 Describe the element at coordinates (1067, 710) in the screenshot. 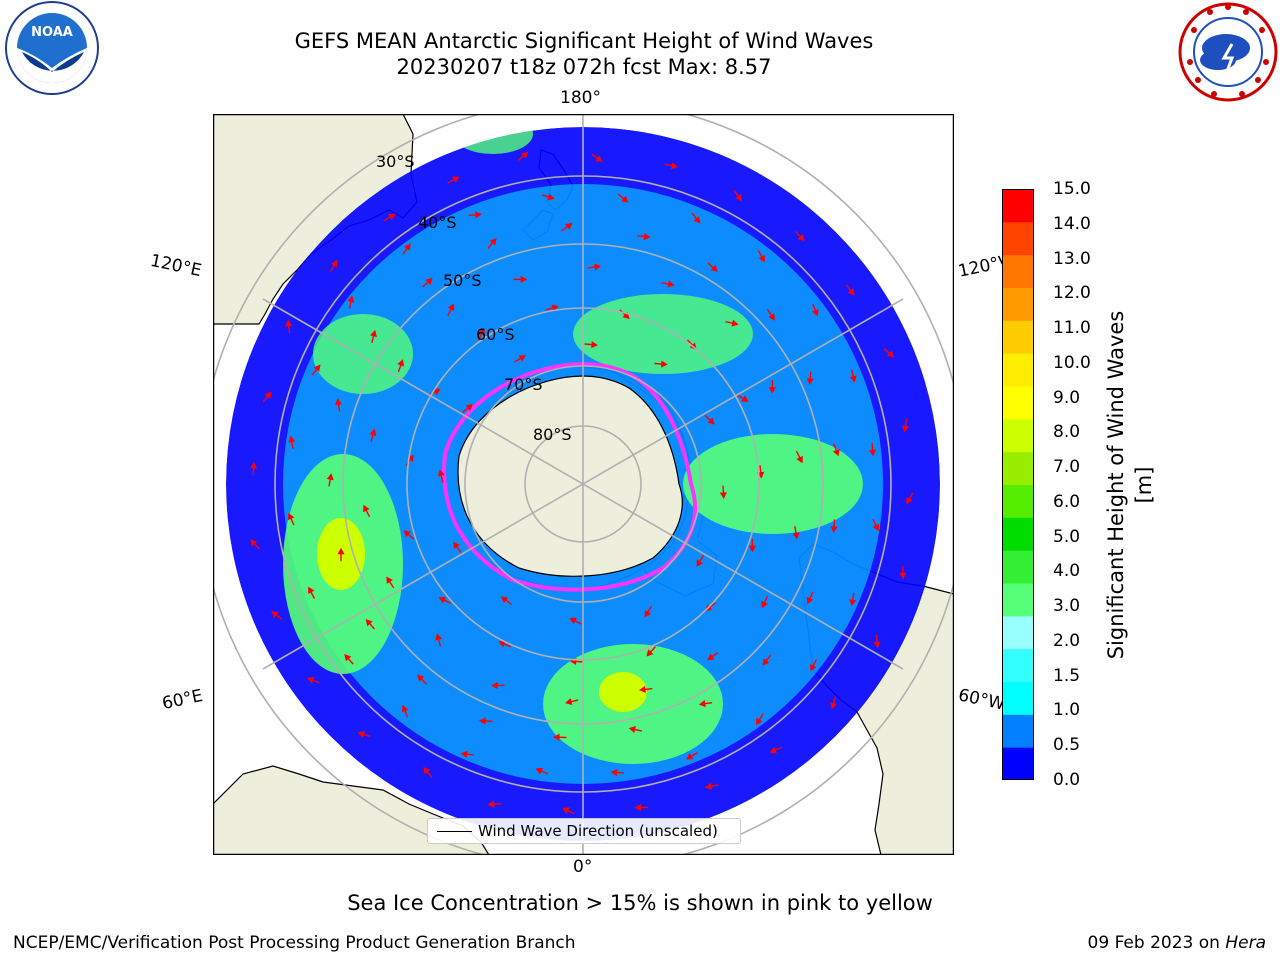

I see `colorbar-tick-label: 1.0` at that location.